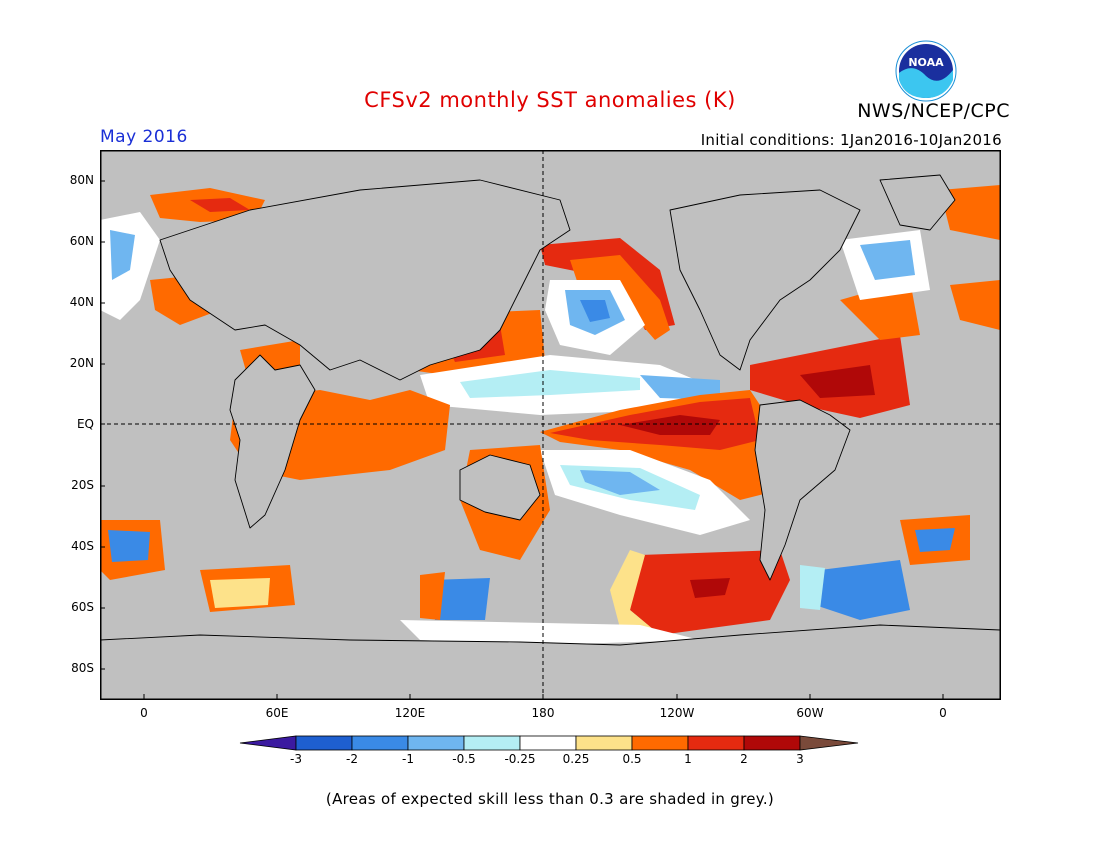 The image size is (1100, 850). I want to click on lat-label: EQ, so click(85, 424).